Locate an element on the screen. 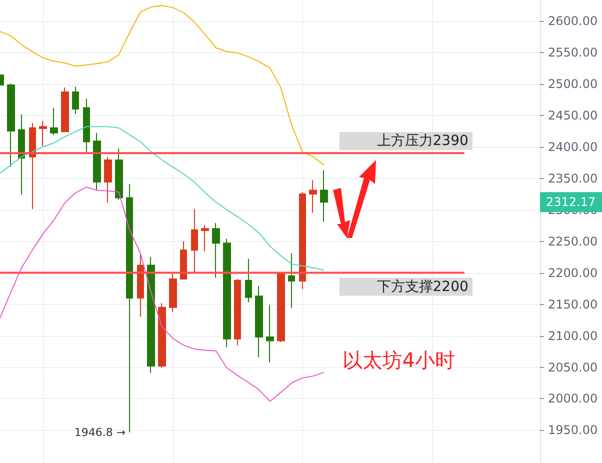 The width and height of the screenshot is (602, 463). ref-line-label: 上方压力2390 is located at coordinates (422, 141).